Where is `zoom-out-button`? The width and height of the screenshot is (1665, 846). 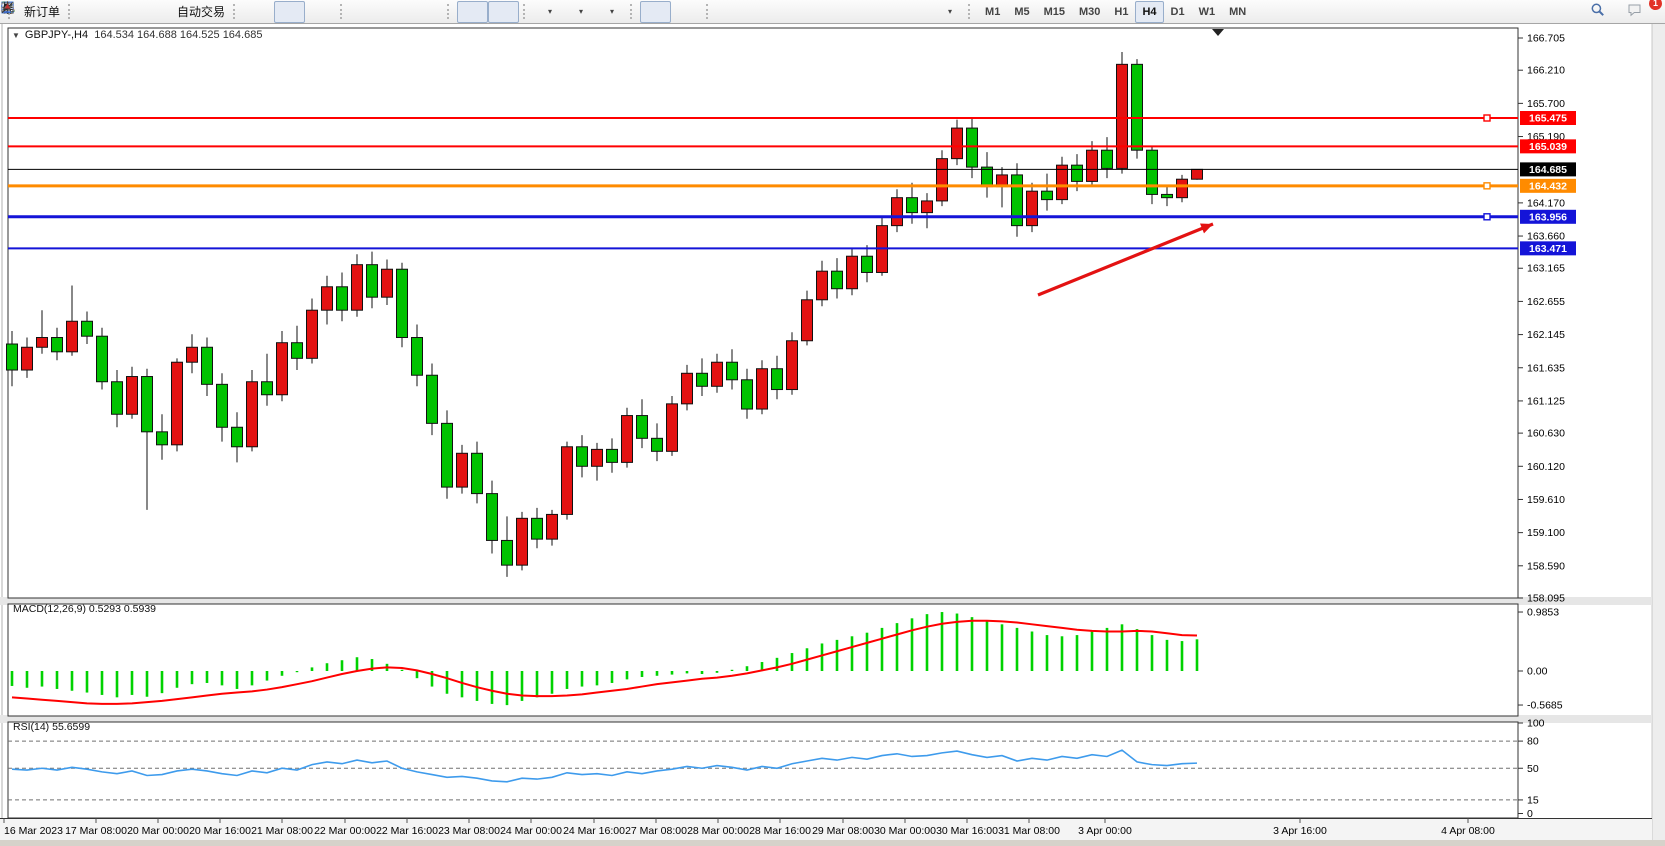 zoom-out-button is located at coordinates (206, 12).